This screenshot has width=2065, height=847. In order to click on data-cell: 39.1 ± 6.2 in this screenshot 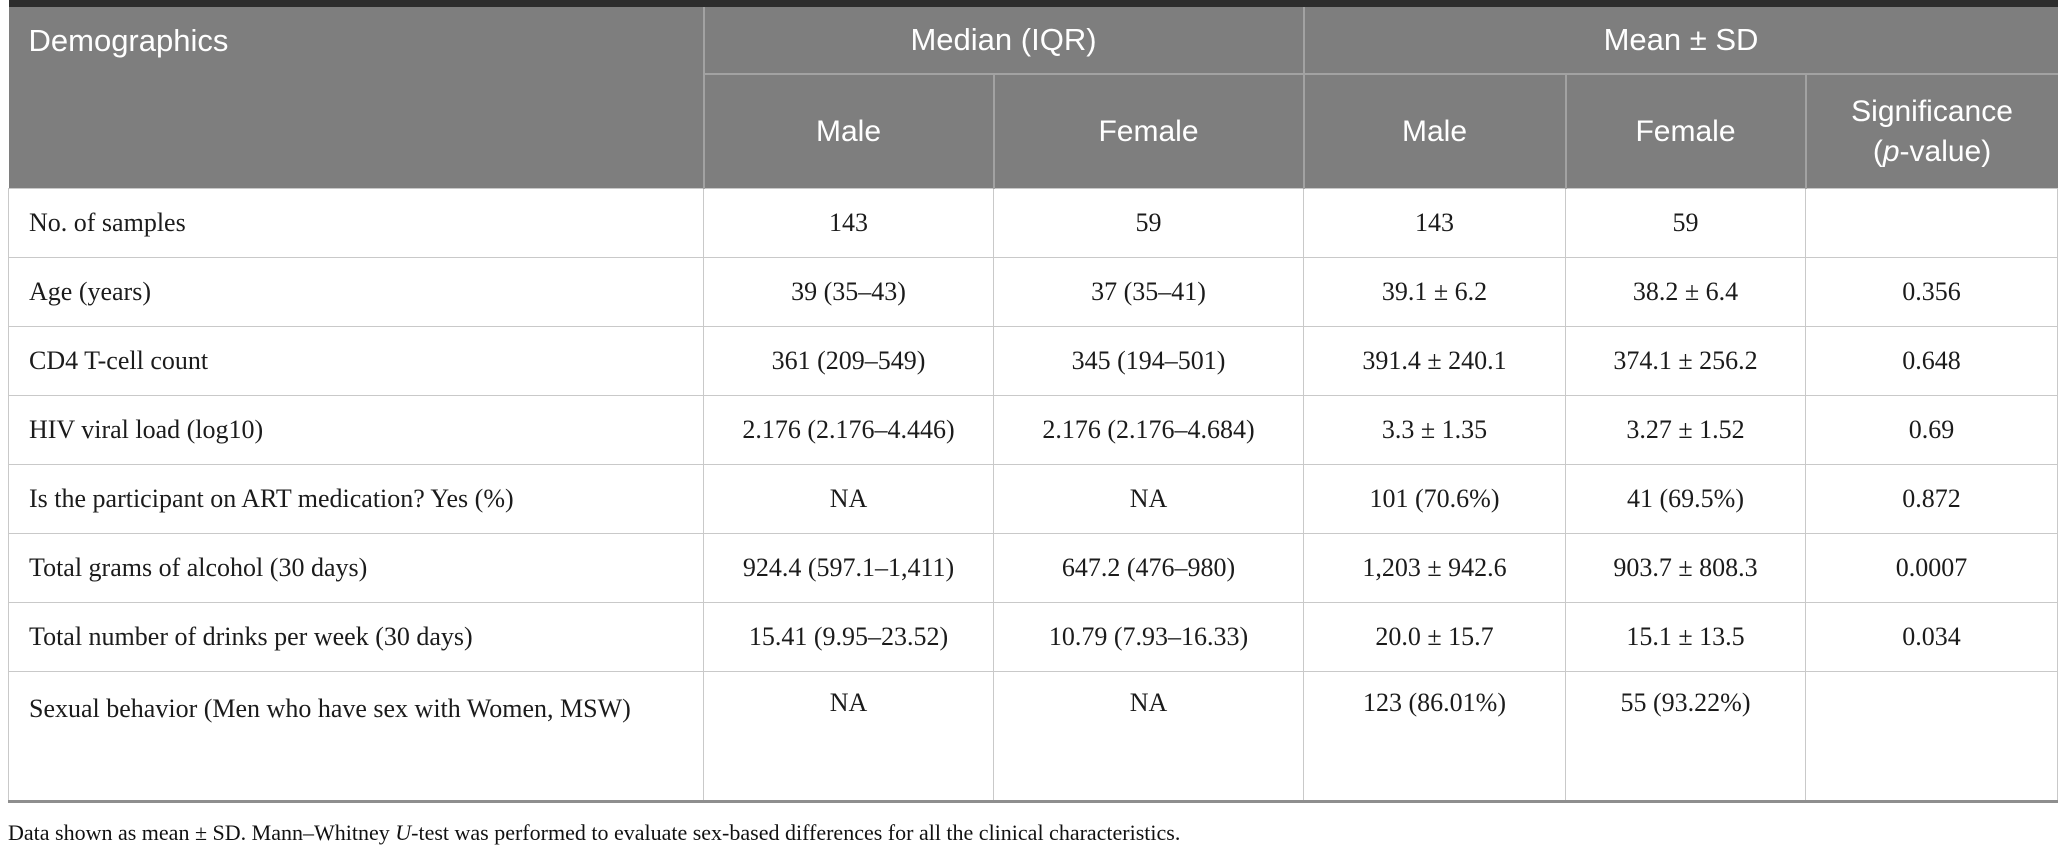, I will do `click(1435, 292)`.